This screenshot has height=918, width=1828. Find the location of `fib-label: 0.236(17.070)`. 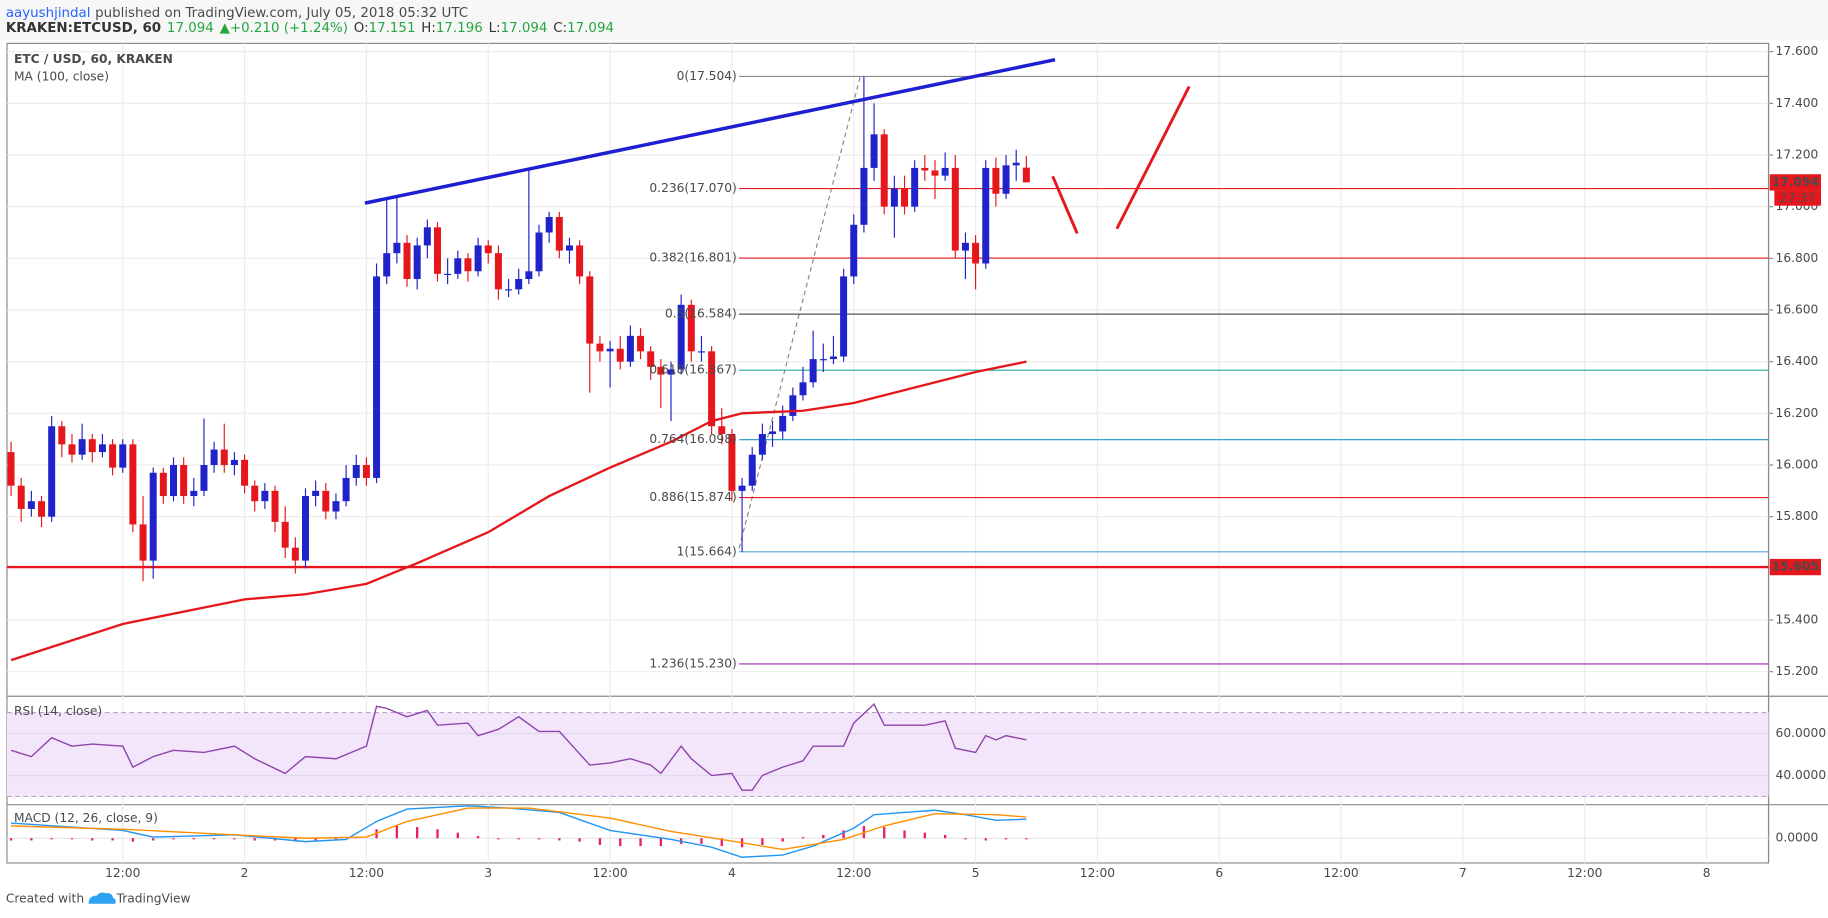

fib-label: 0.236(17.070) is located at coordinates (692, 188).